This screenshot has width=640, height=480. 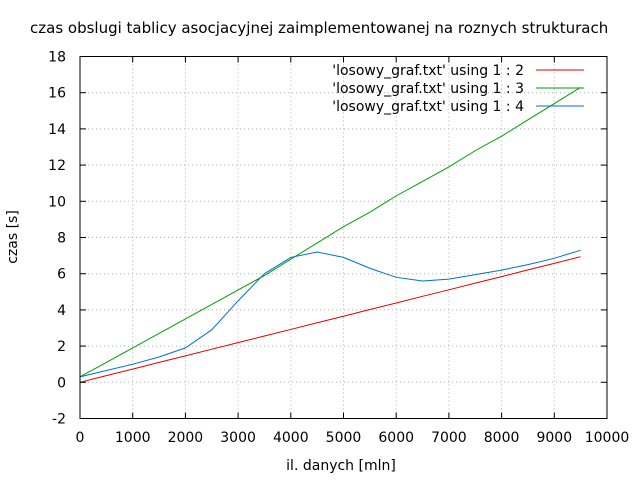 I want to click on y-tick-label: 0, so click(x=61, y=383).